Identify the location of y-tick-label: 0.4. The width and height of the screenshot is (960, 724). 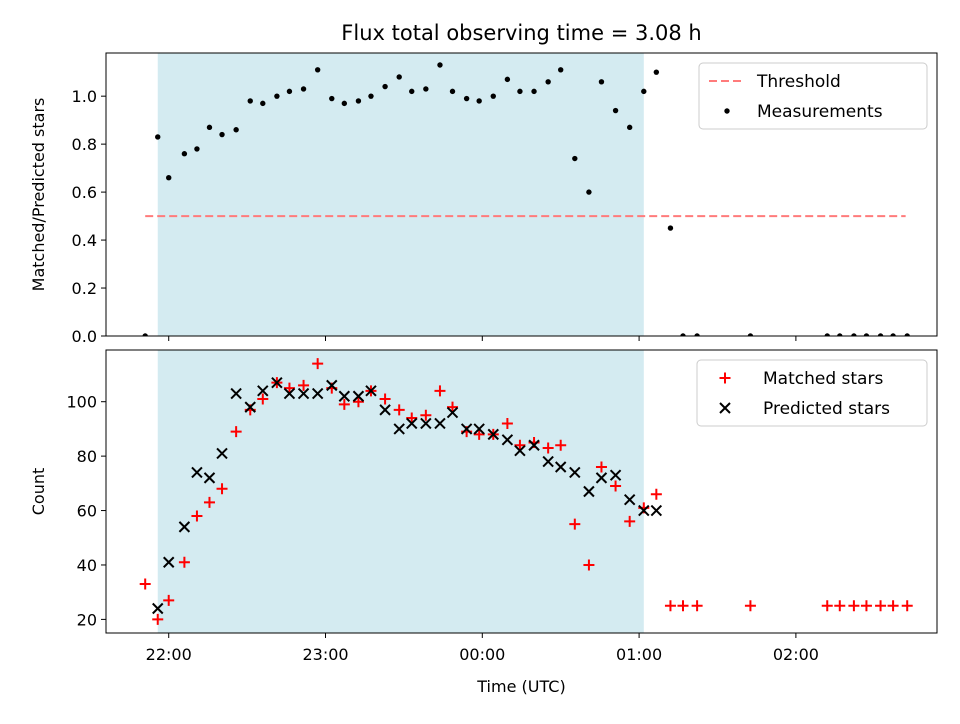
(84, 240).